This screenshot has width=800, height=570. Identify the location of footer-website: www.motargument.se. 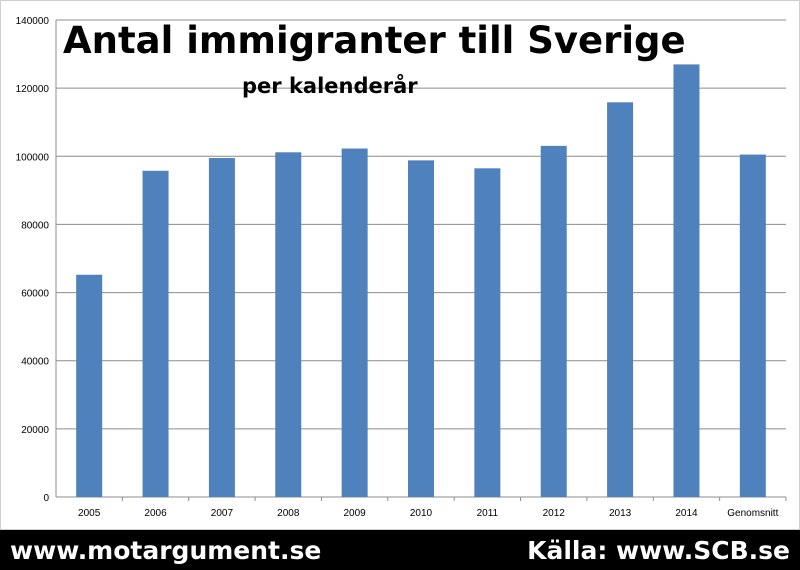
(166, 550).